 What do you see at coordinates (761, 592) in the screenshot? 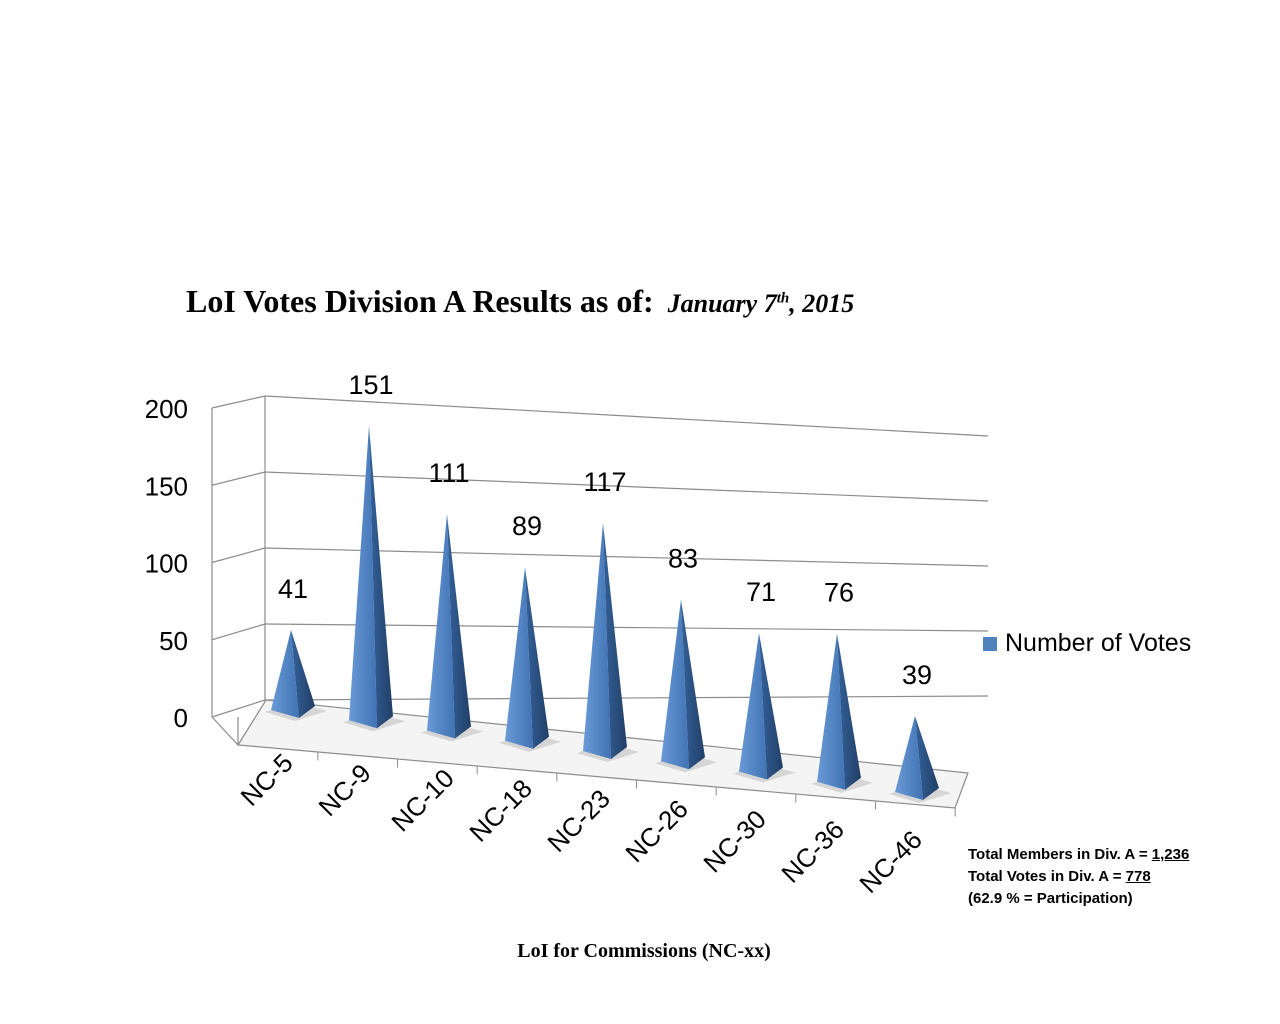
I see `data-label: 71` at bounding box center [761, 592].